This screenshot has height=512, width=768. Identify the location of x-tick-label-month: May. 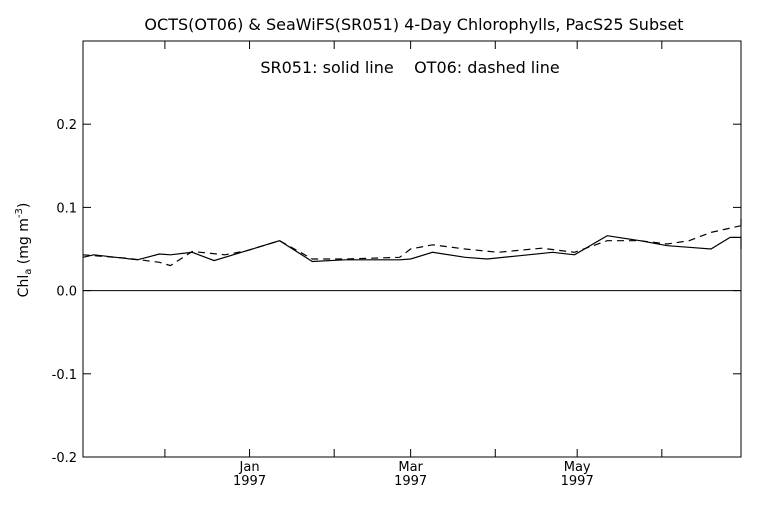
(577, 467).